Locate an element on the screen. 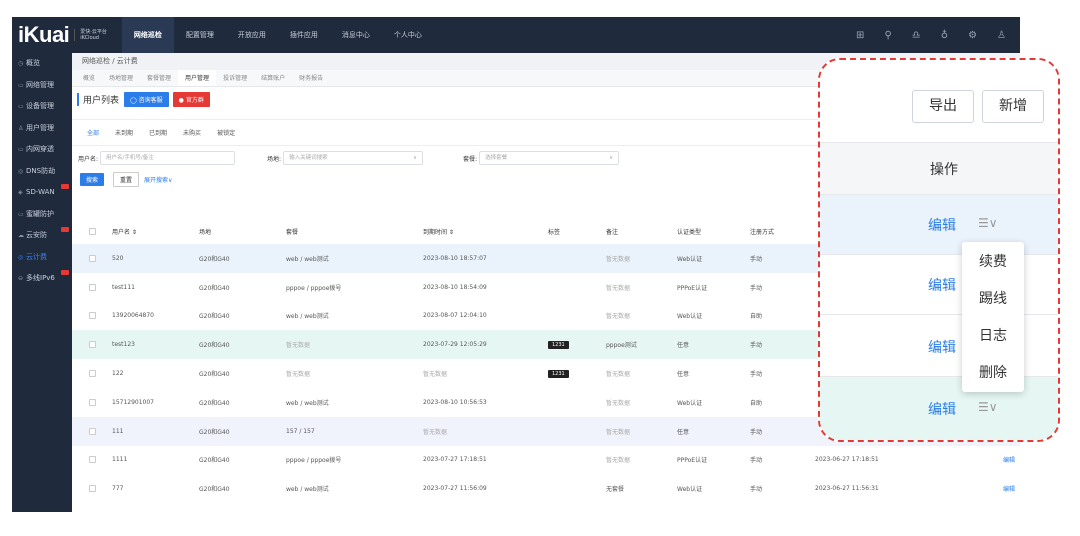 The height and width of the screenshot is (536, 1080). sidebar-item: ▭ 设备管理 is located at coordinates (42, 107).